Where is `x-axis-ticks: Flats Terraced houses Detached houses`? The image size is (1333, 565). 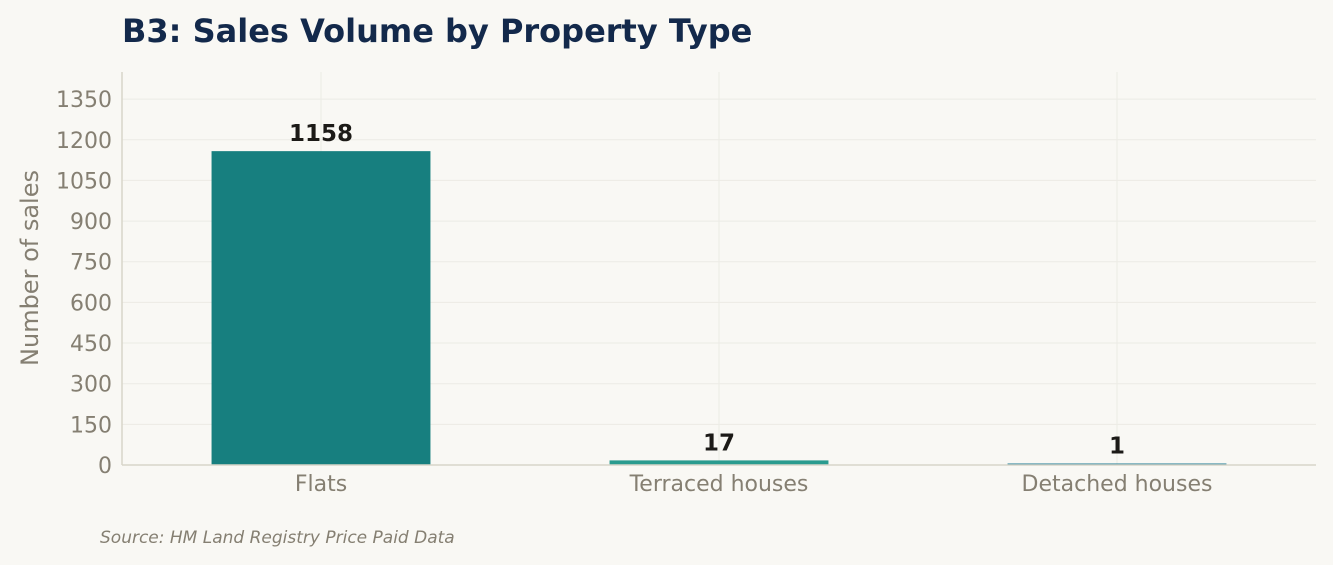 x-axis-ticks: Flats Terraced houses Detached houses is located at coordinates (754, 484).